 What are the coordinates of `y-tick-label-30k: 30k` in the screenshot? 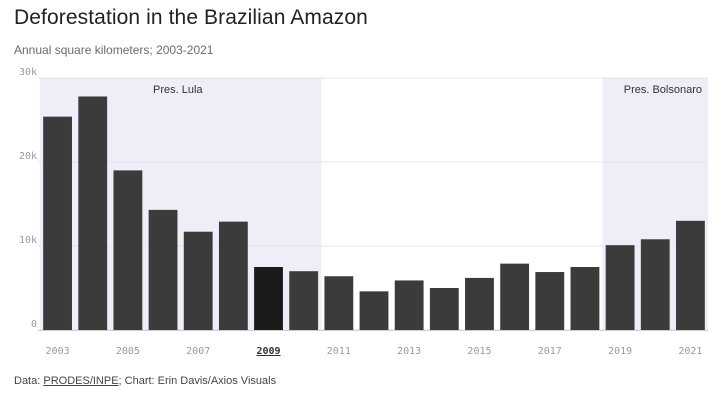 It's located at (28, 72).